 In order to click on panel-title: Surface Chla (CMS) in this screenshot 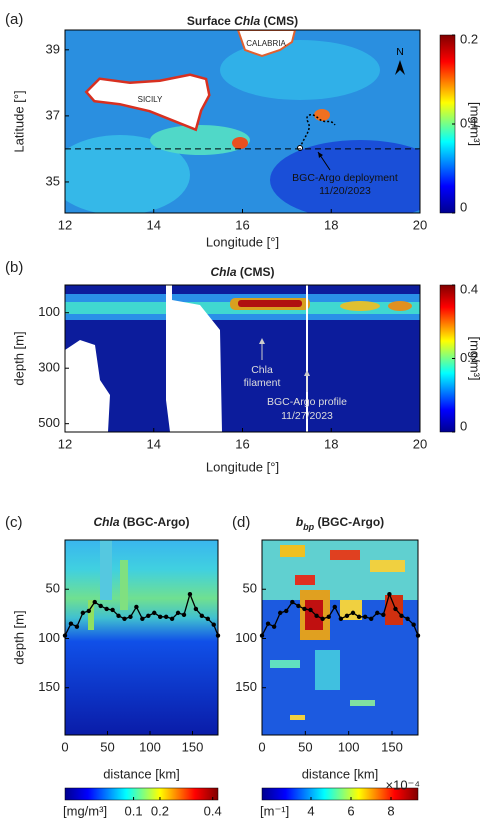, I will do `click(242, 21)`.